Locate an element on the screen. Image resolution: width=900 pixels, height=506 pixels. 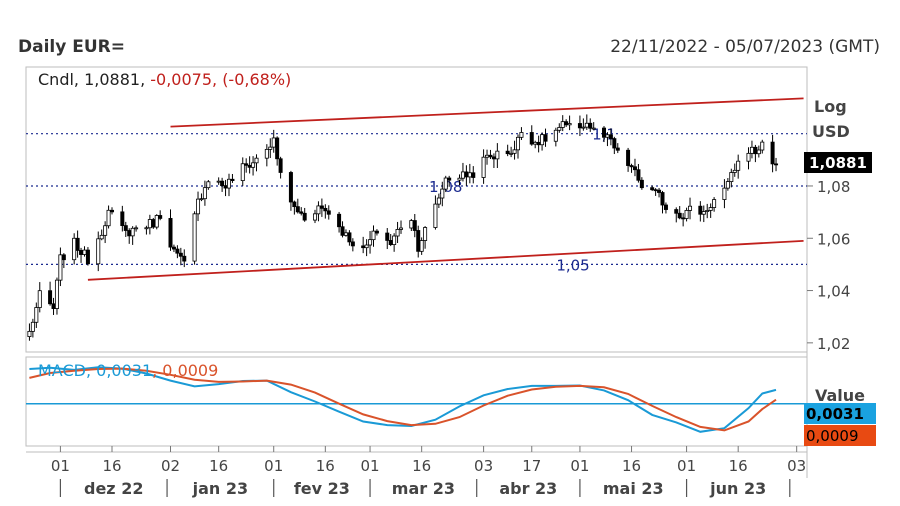
month-label: jun 23 is located at coordinates (737, 488).